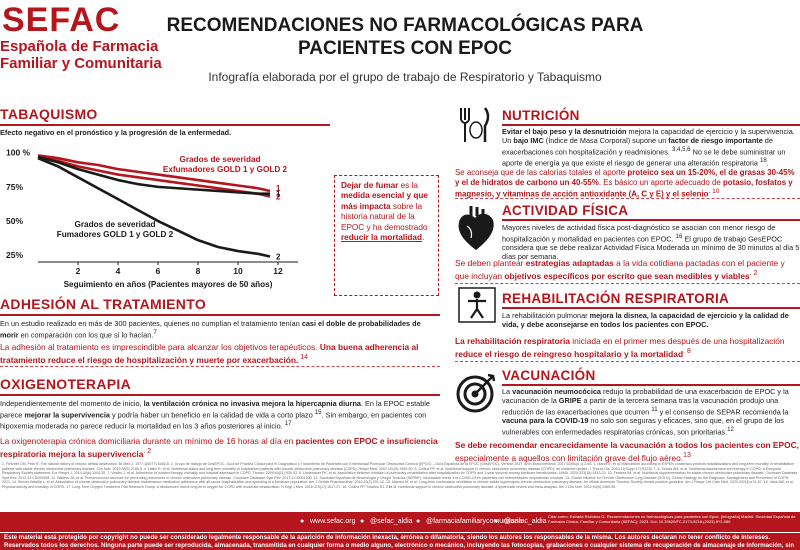  What do you see at coordinates (564, 131) in the screenshot?
I see `nutricion-text-1: Evitar el bajo peso y la desnutrición` at bounding box center [564, 131].